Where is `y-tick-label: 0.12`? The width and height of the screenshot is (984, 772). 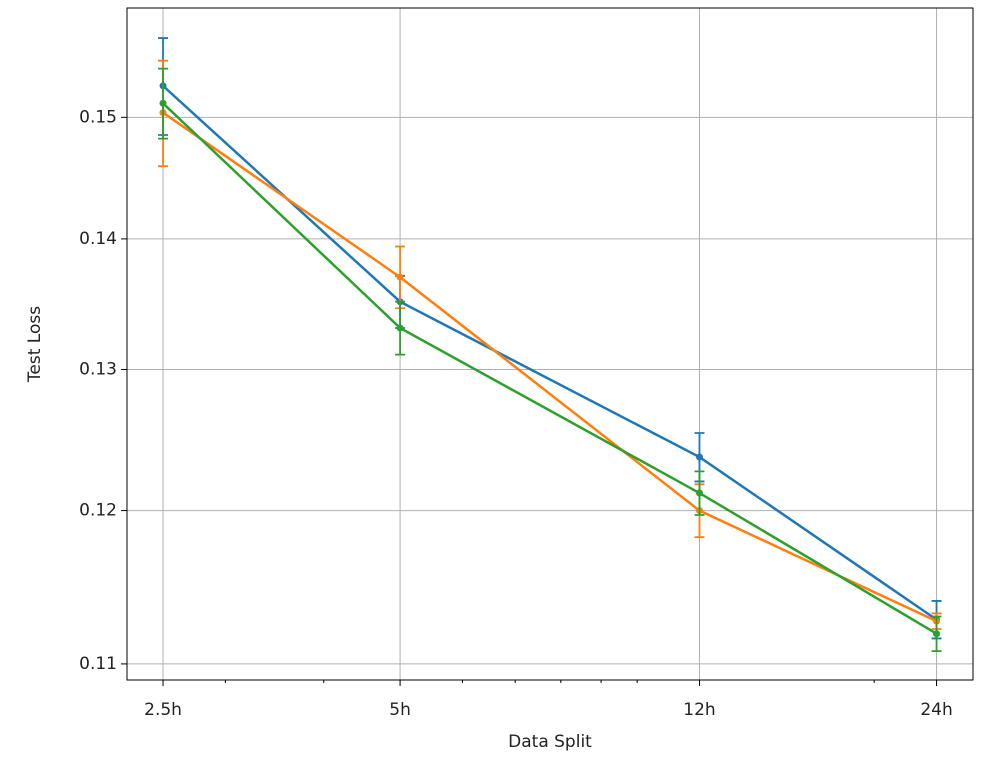 y-tick-label: 0.12 is located at coordinates (98, 511).